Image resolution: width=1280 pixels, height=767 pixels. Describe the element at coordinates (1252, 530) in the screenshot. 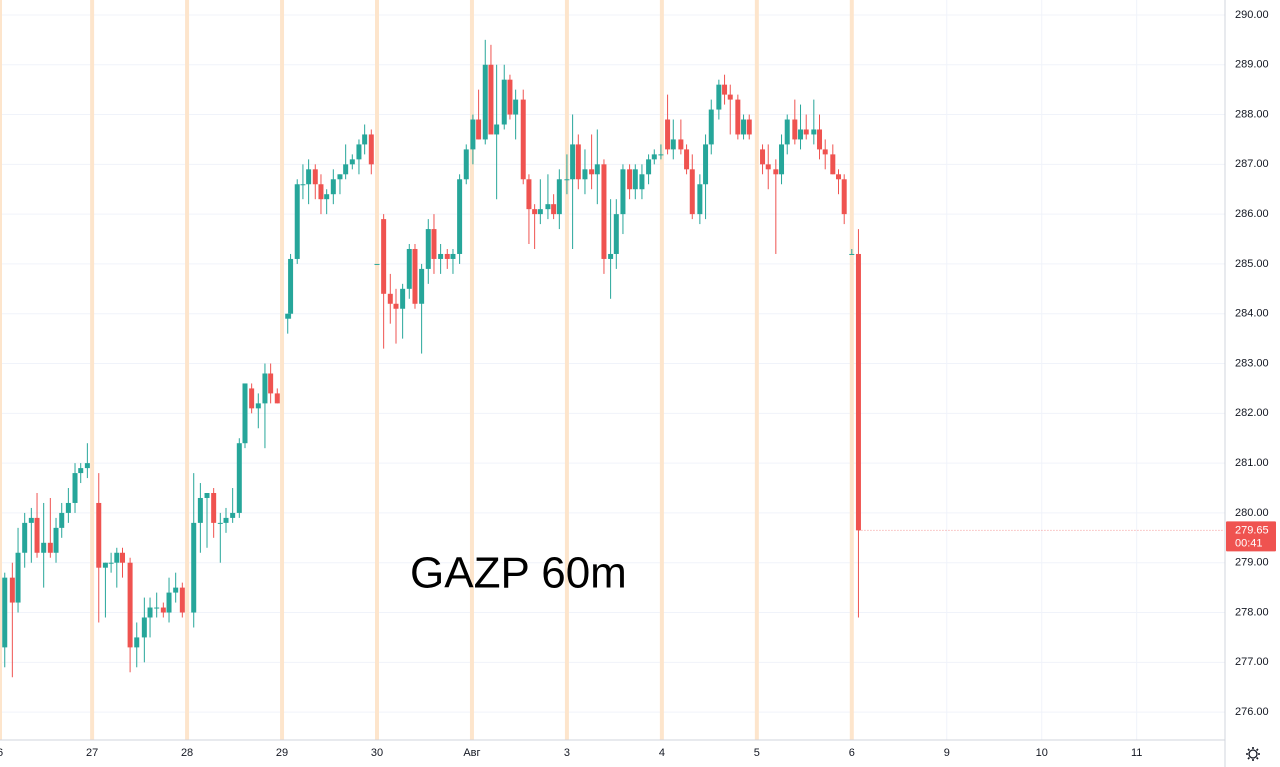

I see `last-price-label: 279.65` at that location.